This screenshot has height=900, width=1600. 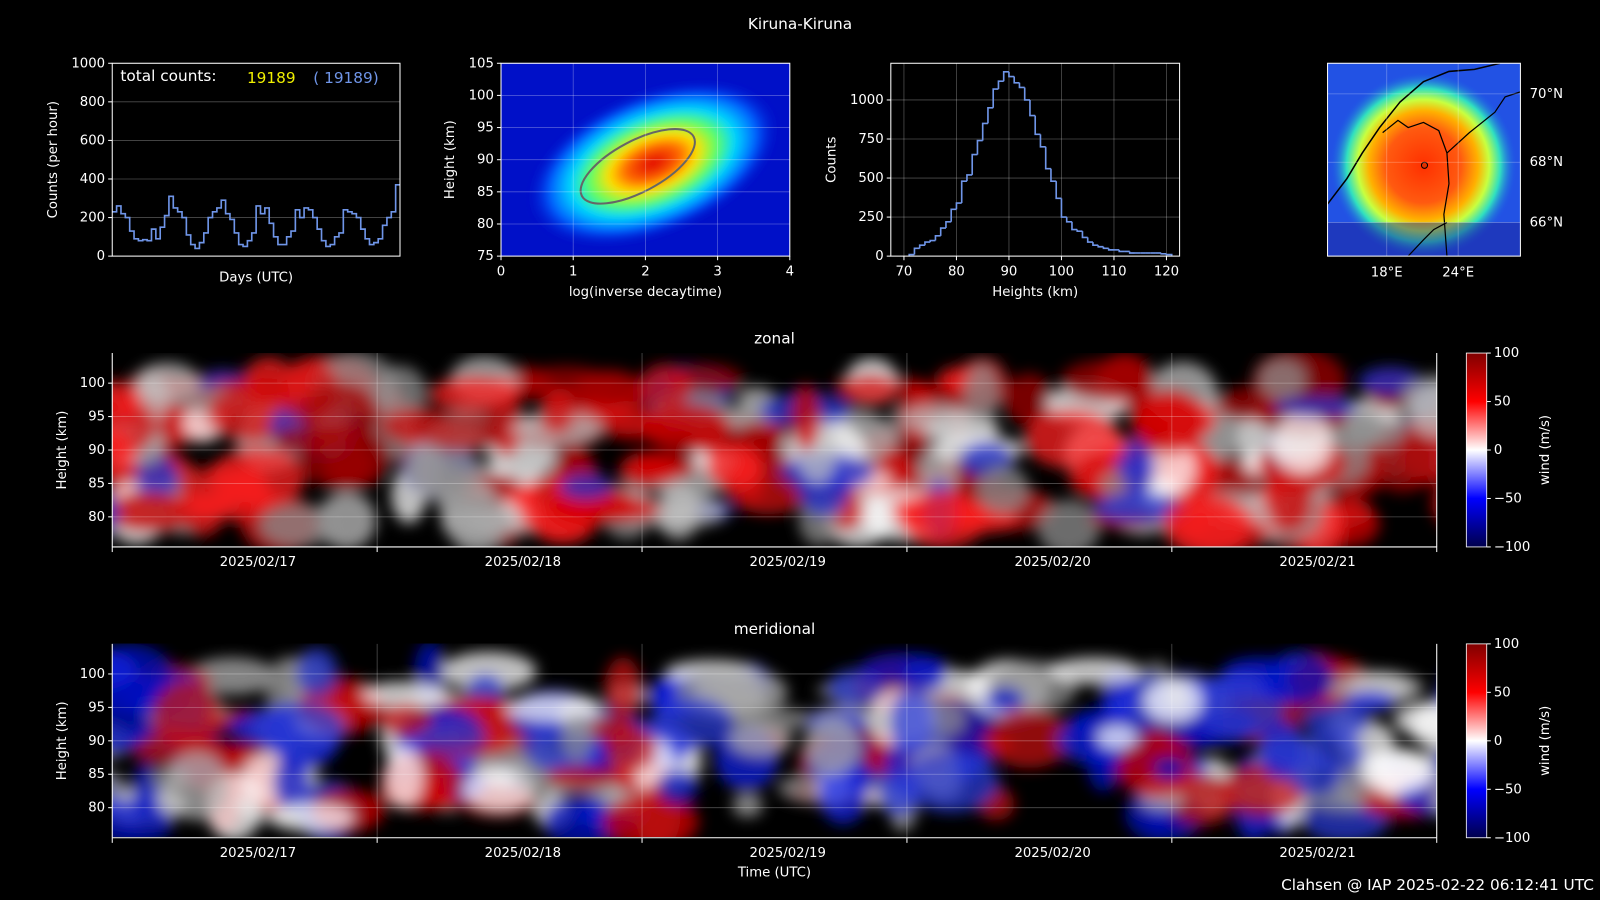 I want to click on y-tick-label: 105, so click(x=481, y=63).